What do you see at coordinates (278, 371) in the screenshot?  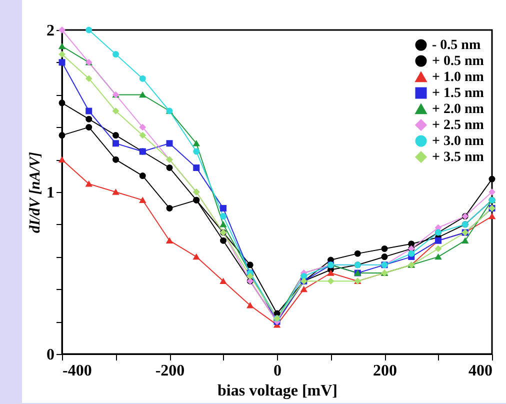 I see `x-tick-label: 0` at bounding box center [278, 371].